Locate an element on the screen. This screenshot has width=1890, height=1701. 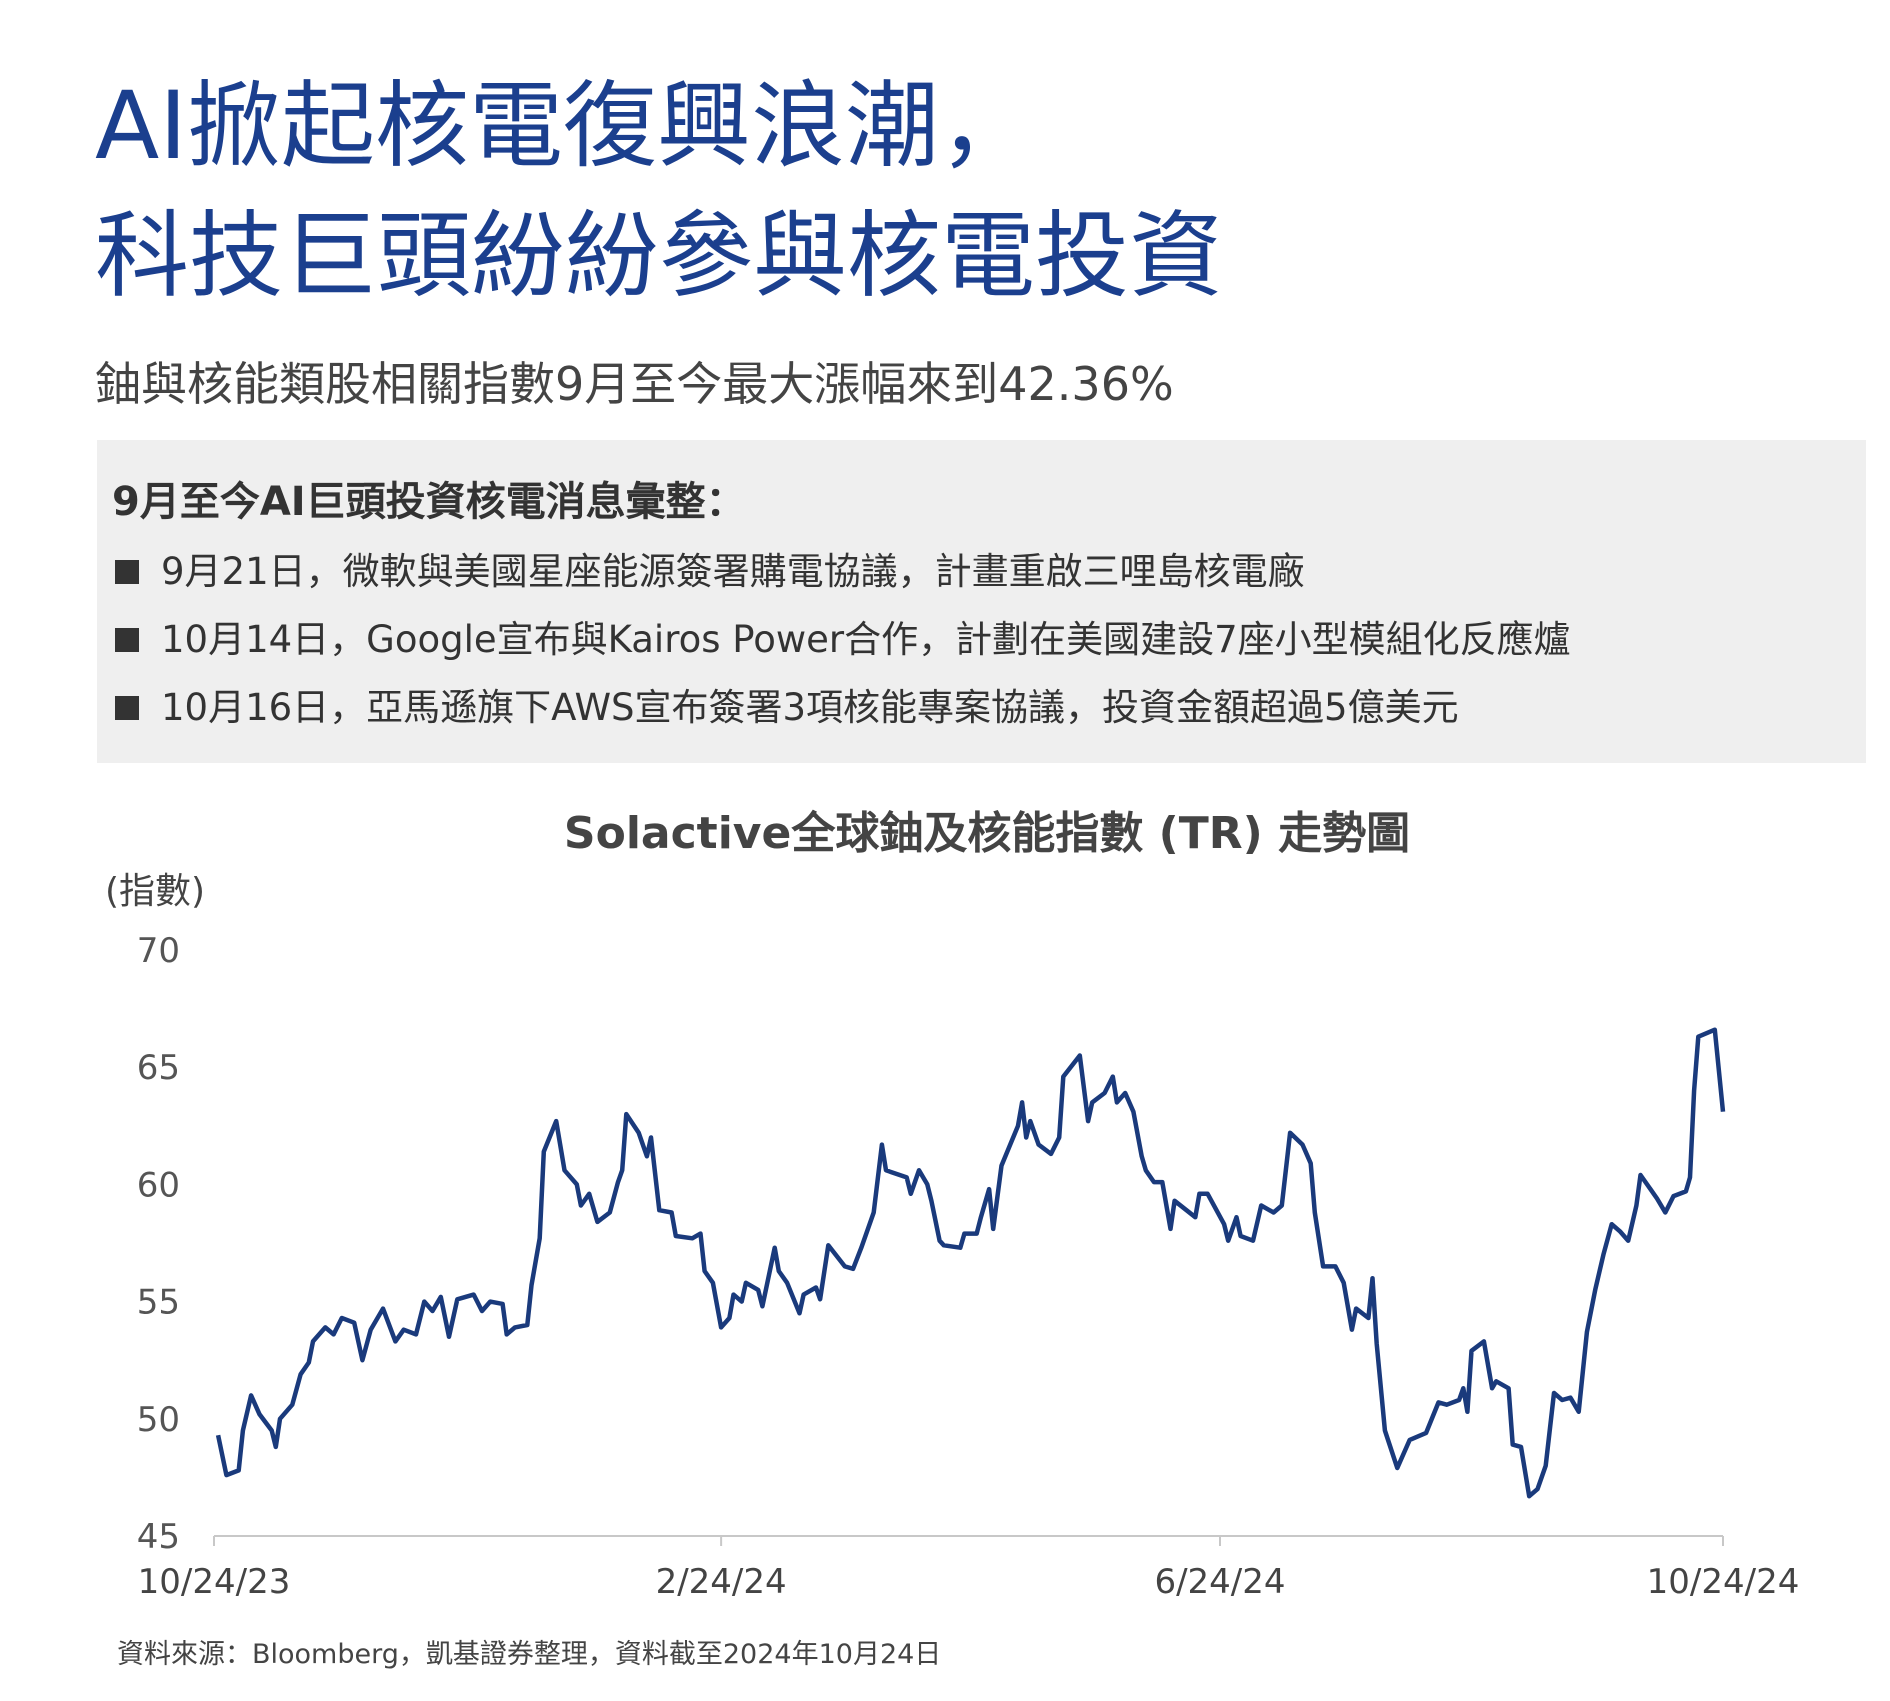
news-item: 10月16日，亞馬遜旗下AWS宣布簽署3項核能專案協議，投資金額超過5億美元 is located at coordinates (810, 707).